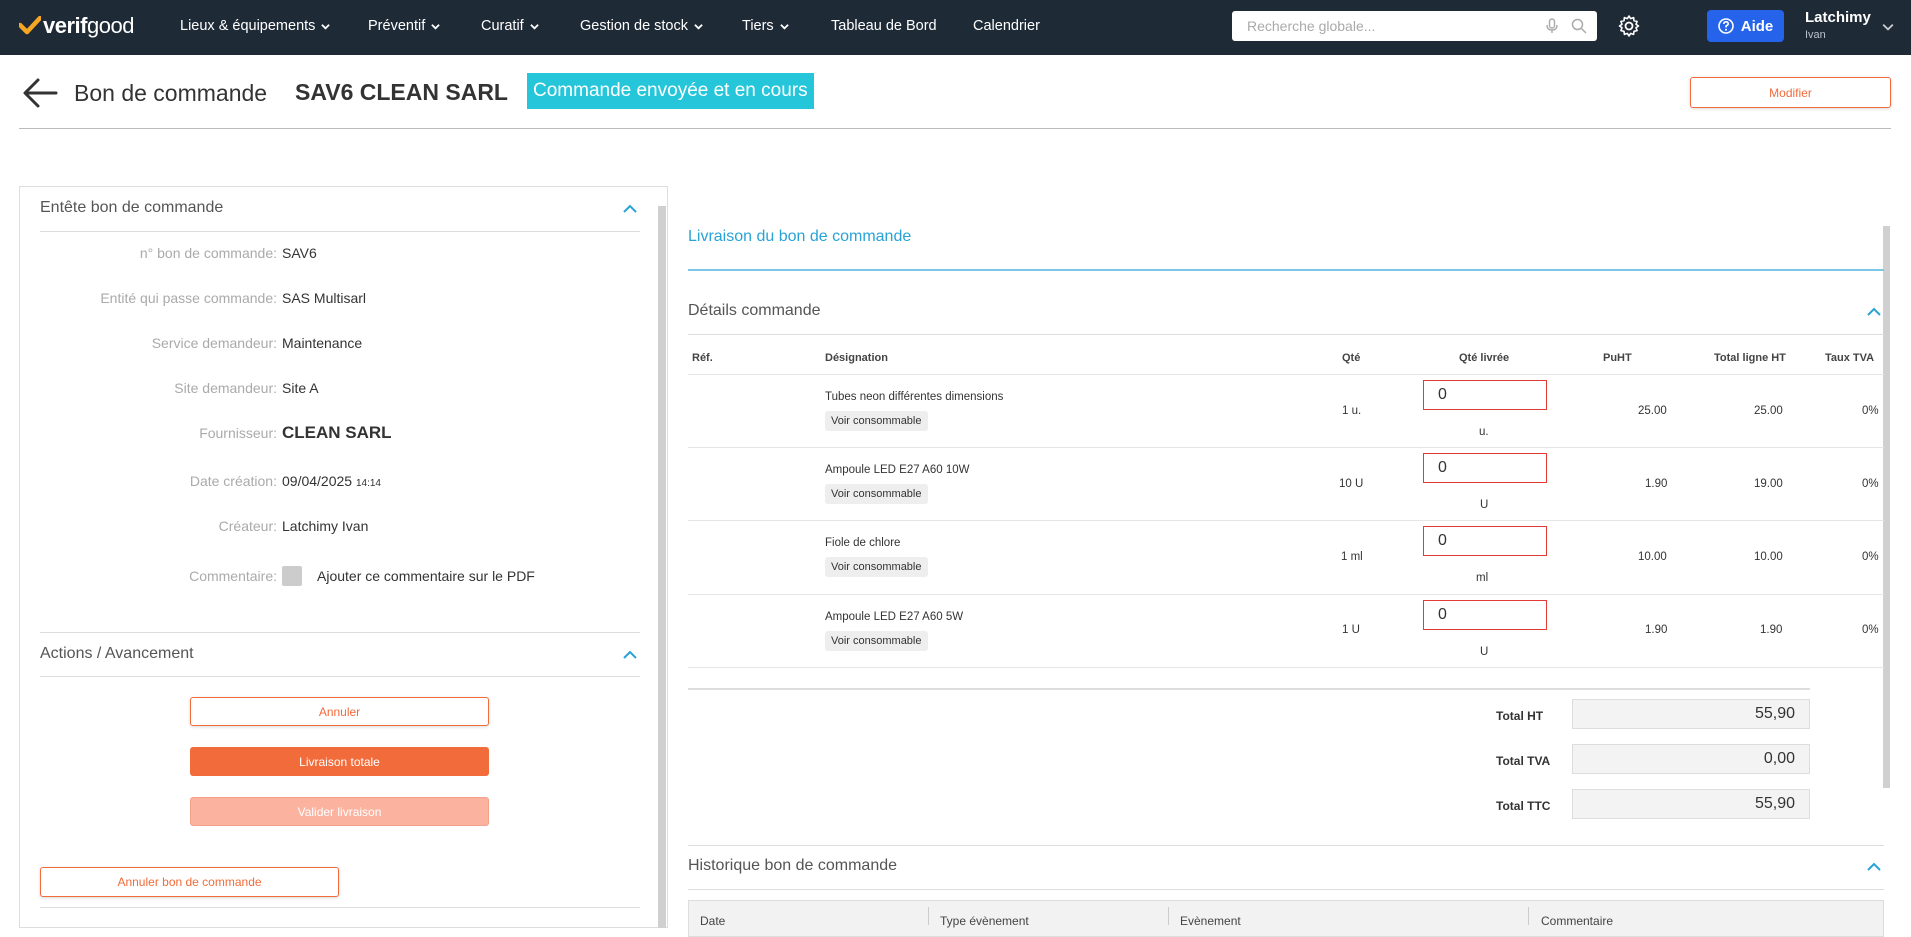 The height and width of the screenshot is (937, 1911). Describe the element at coordinates (1577, 921) in the screenshot. I see `history-column-comment: Commentaire` at that location.